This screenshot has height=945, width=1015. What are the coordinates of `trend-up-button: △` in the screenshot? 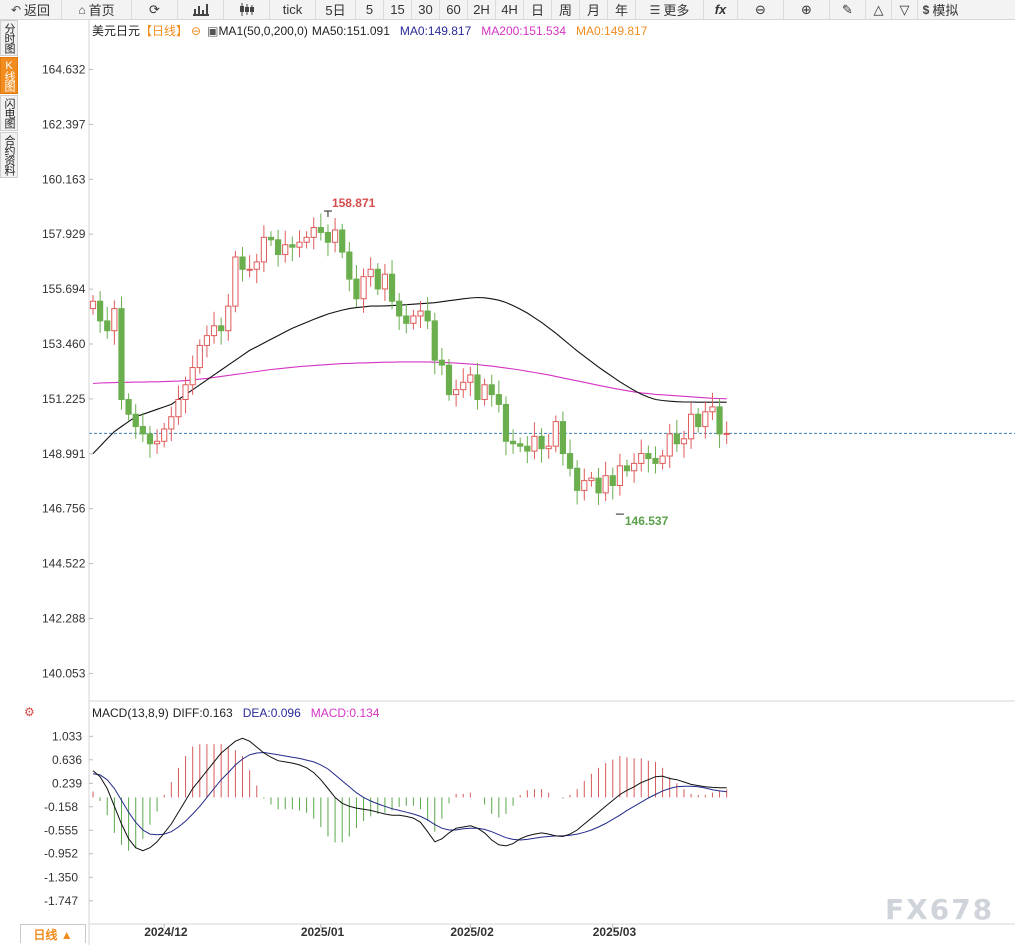 It's located at (879, 9).